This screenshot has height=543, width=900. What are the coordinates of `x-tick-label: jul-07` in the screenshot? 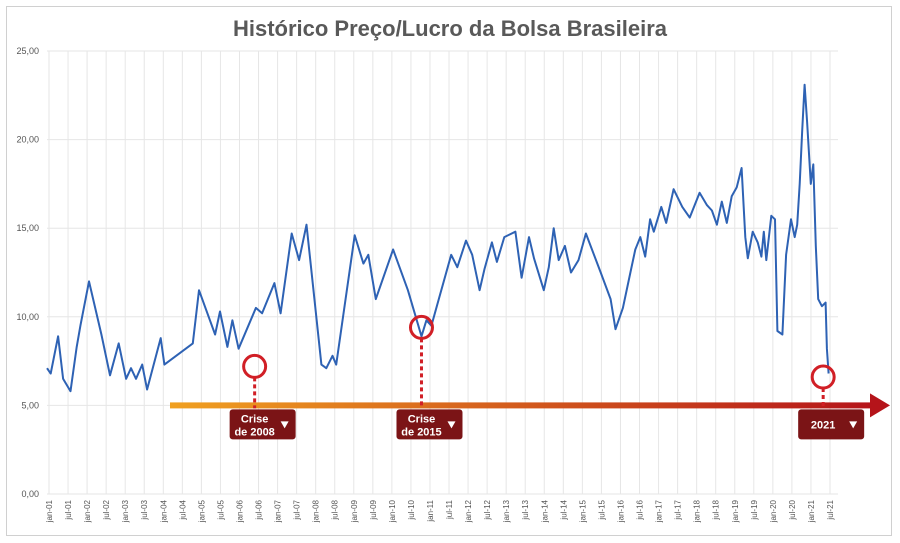 It's located at (297, 509).